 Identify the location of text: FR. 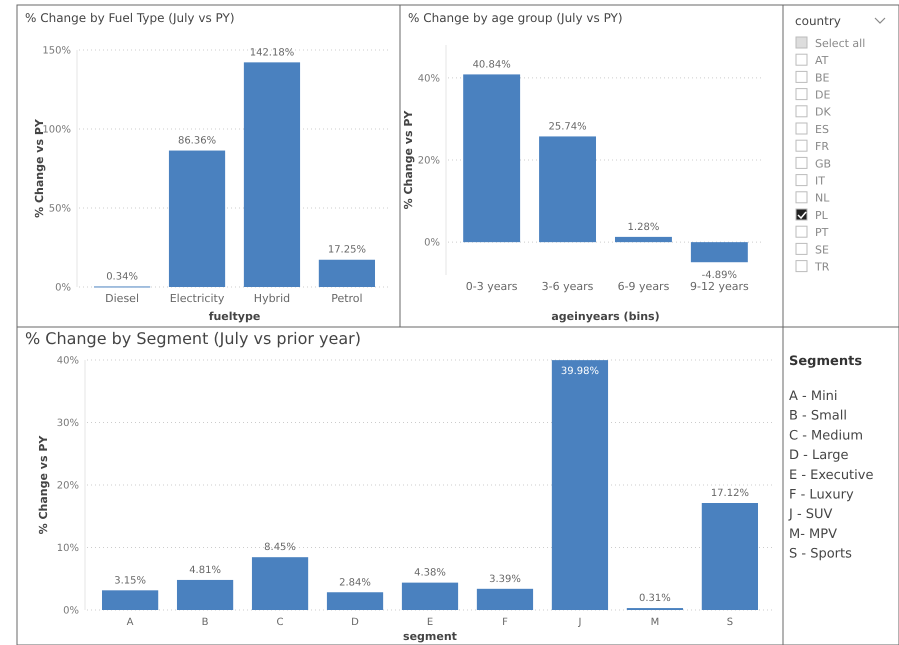
(822, 147).